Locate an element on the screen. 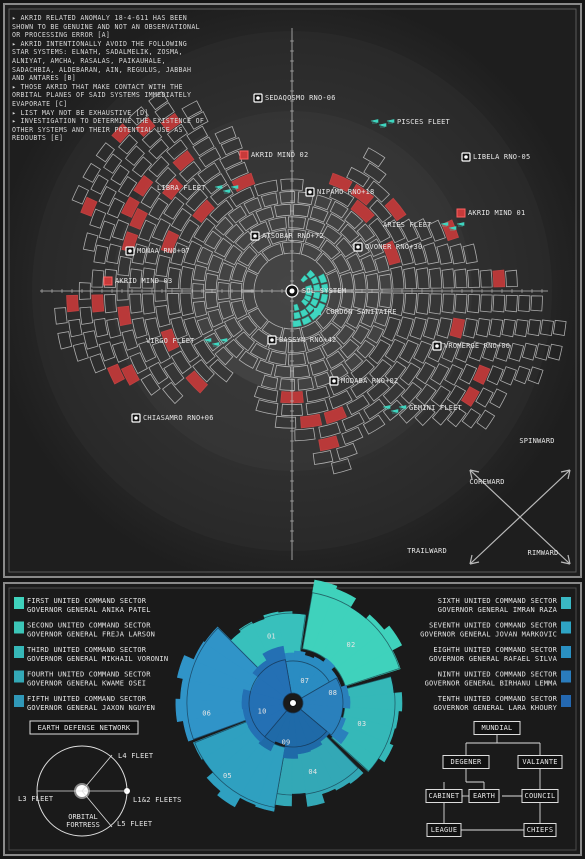 The width and height of the screenshot is (585, 859). zone-label: 03 is located at coordinates (361, 724).